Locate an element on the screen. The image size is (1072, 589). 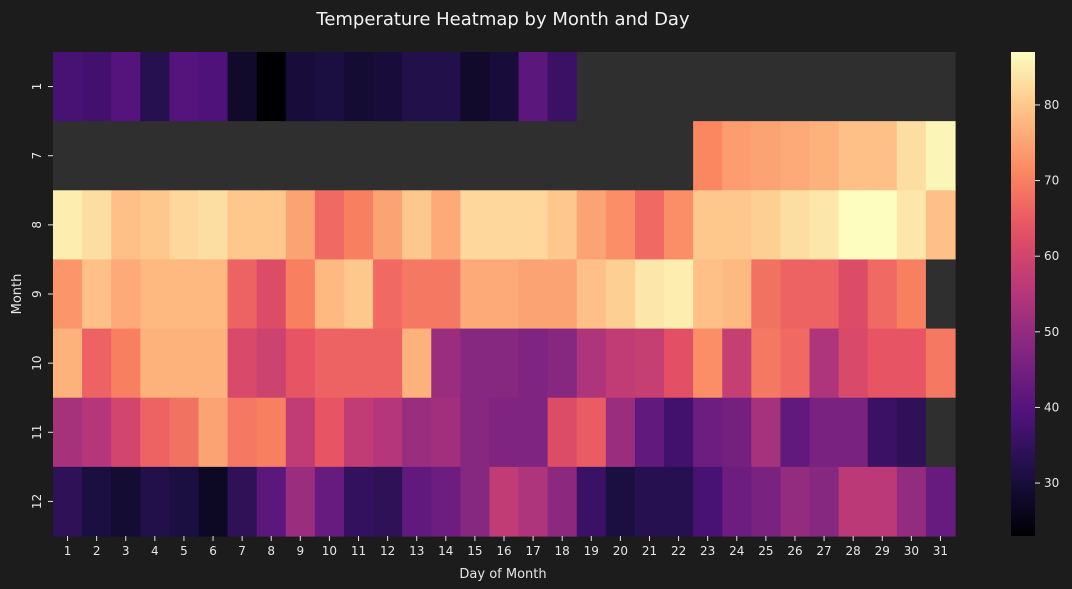
x-tick-label: 20 is located at coordinates (620, 551).